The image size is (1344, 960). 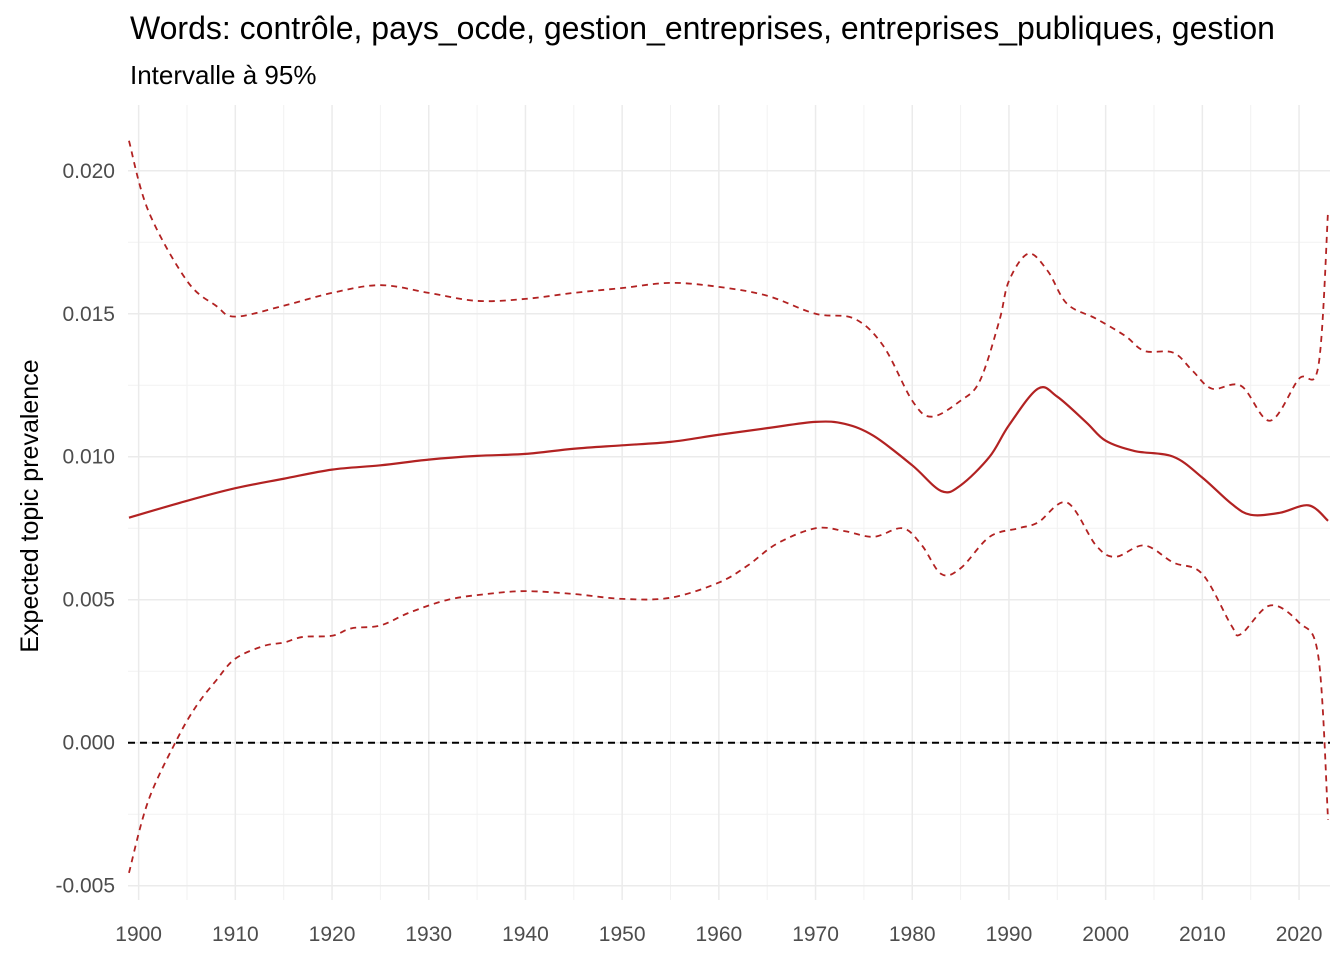 I want to click on x-tick-label: 1900, so click(x=138, y=934).